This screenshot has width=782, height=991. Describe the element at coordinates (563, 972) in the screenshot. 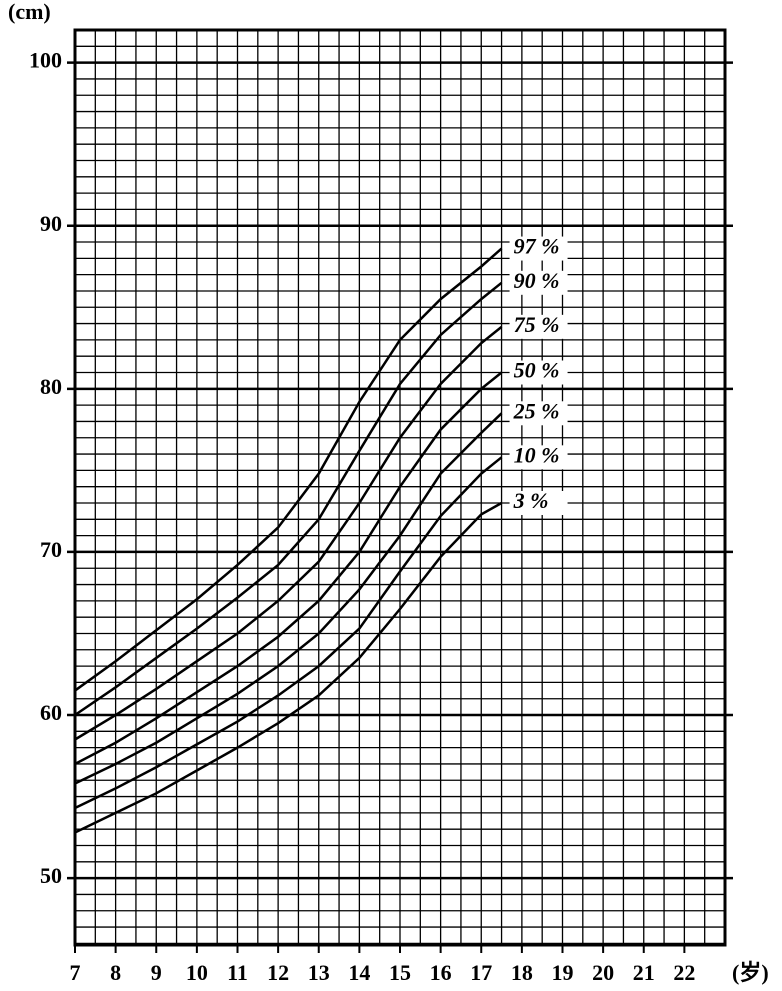

I see `x-tick-label: 19` at that location.